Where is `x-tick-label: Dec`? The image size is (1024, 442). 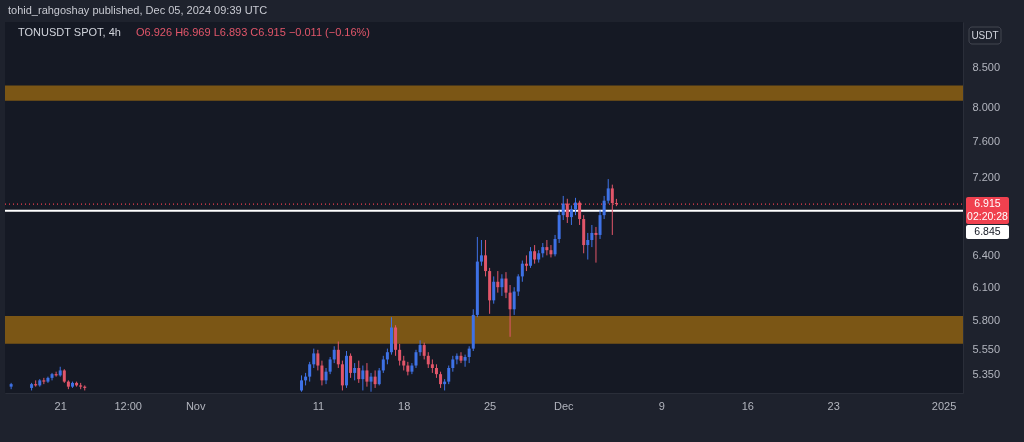
x-tick-label: Dec is located at coordinates (564, 405).